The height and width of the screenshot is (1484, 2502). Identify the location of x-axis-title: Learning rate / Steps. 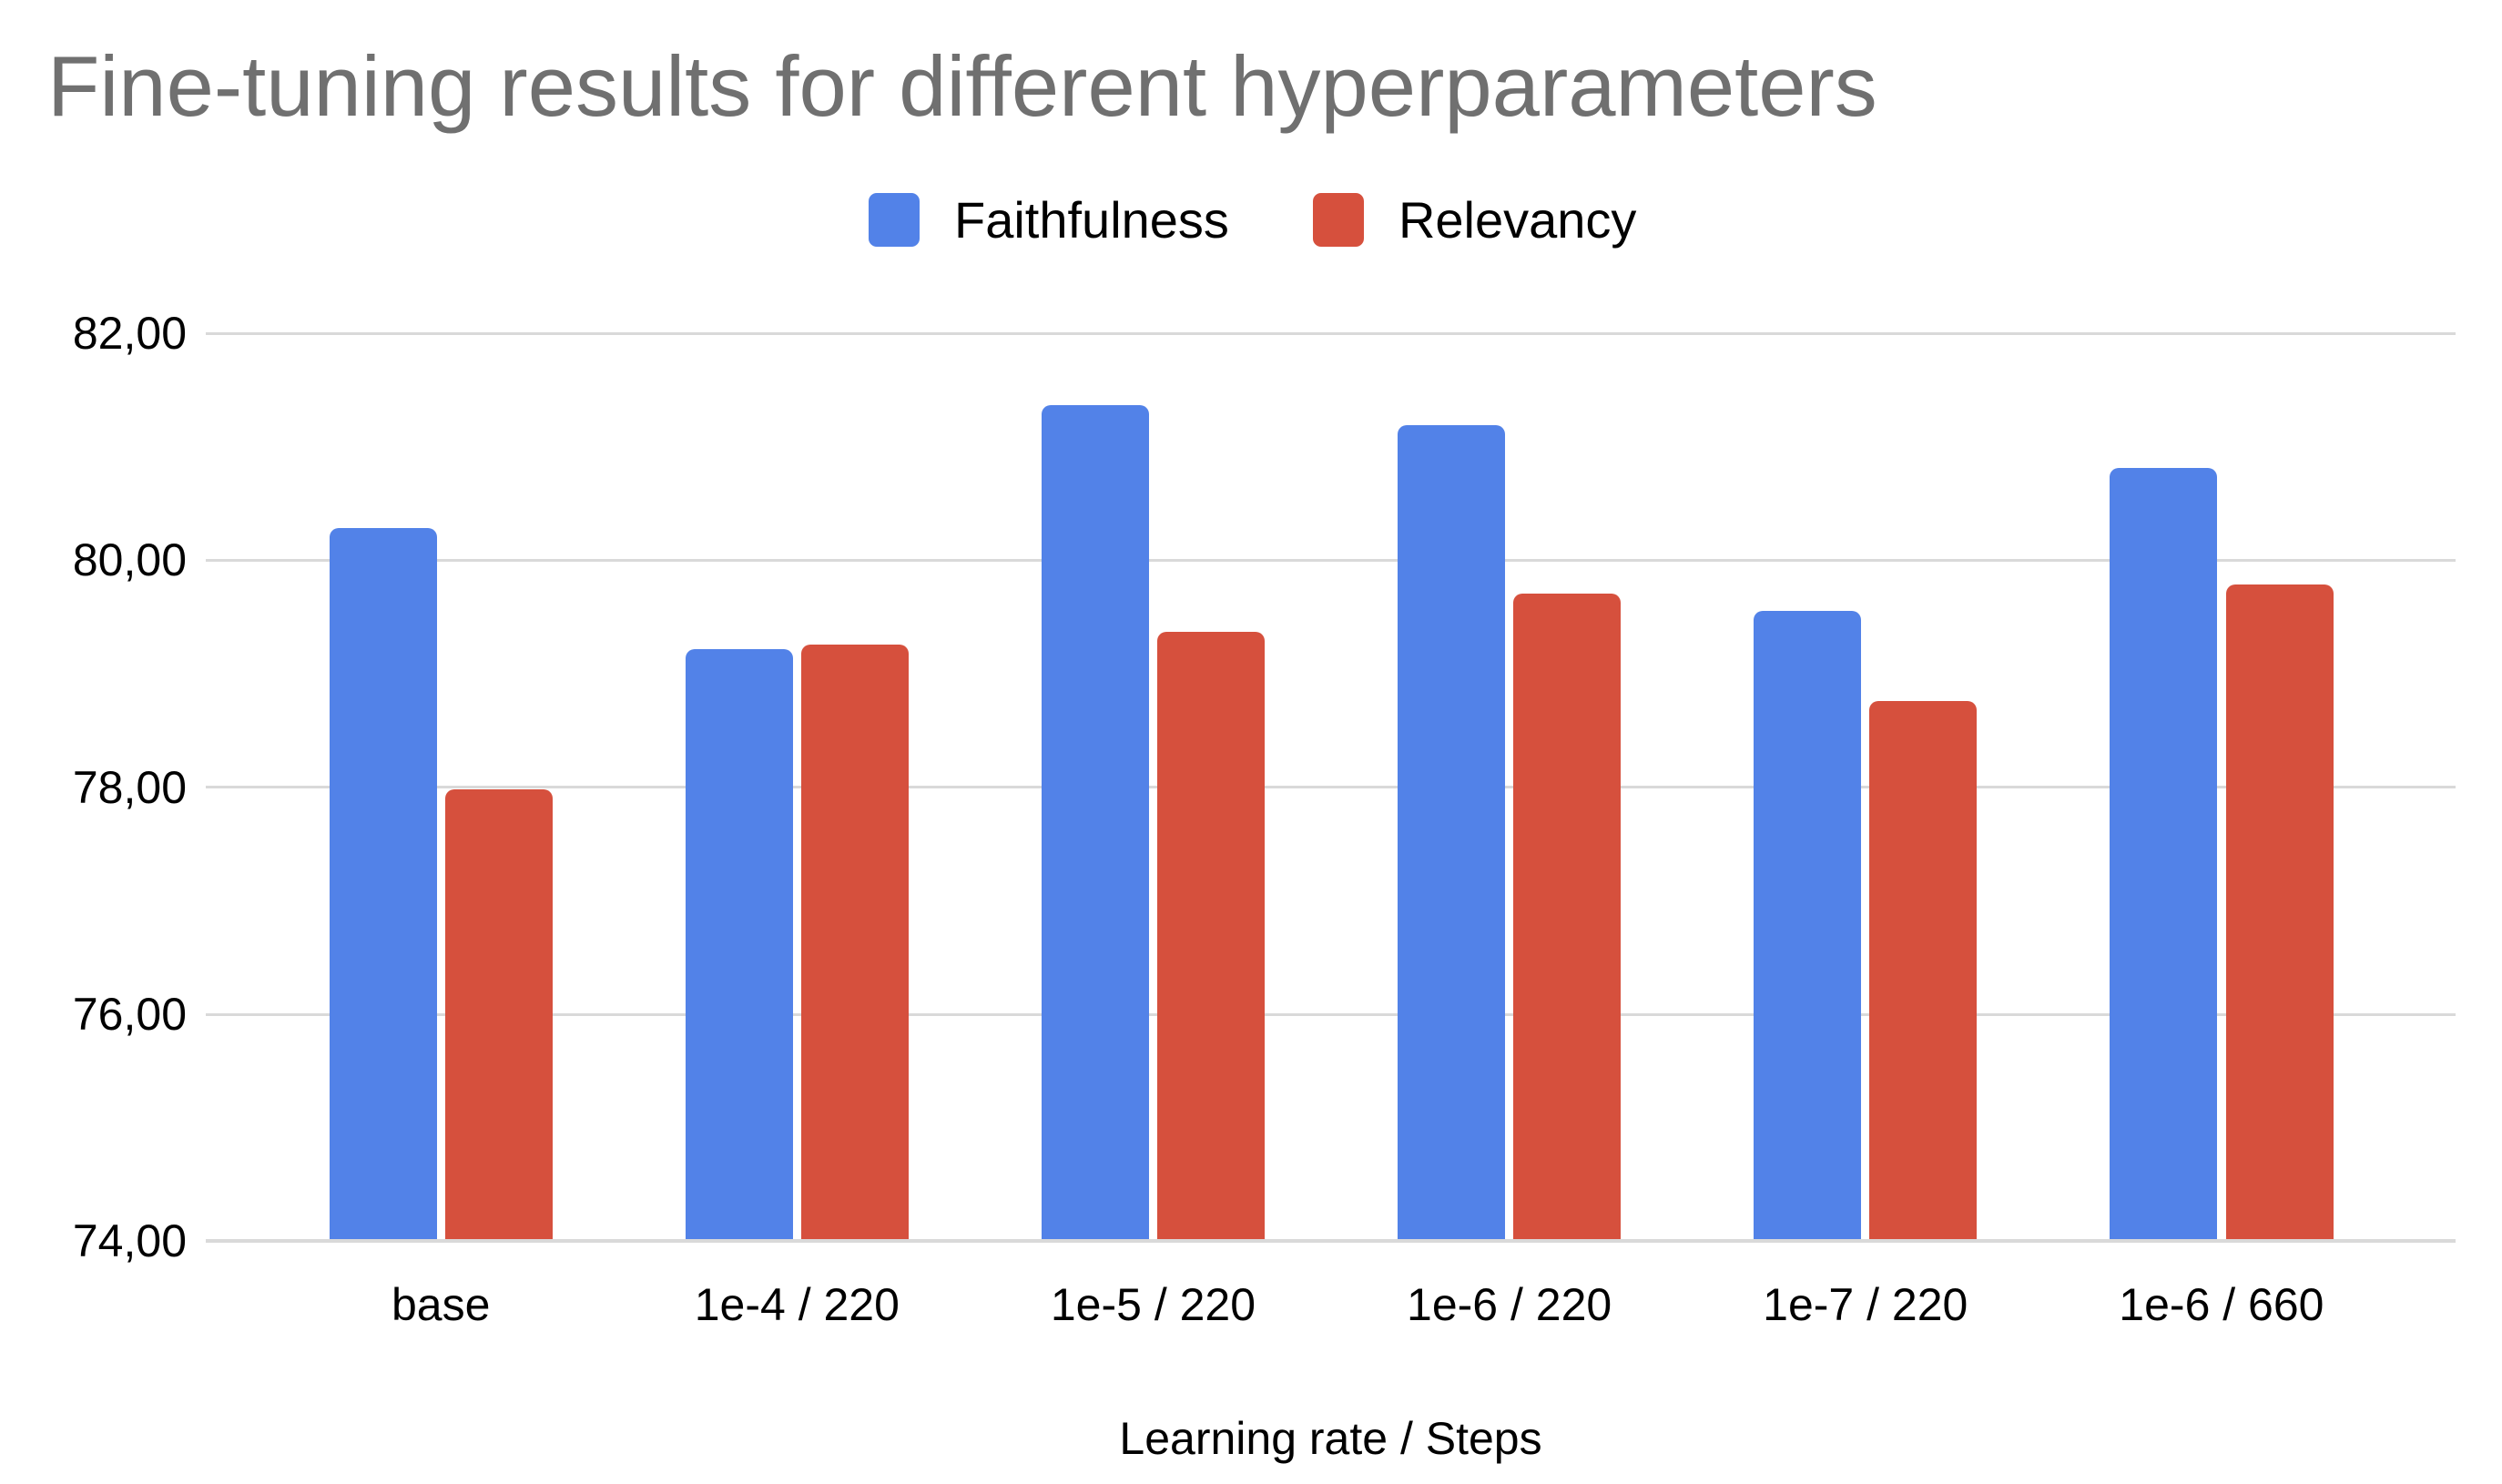
(1330, 1438).